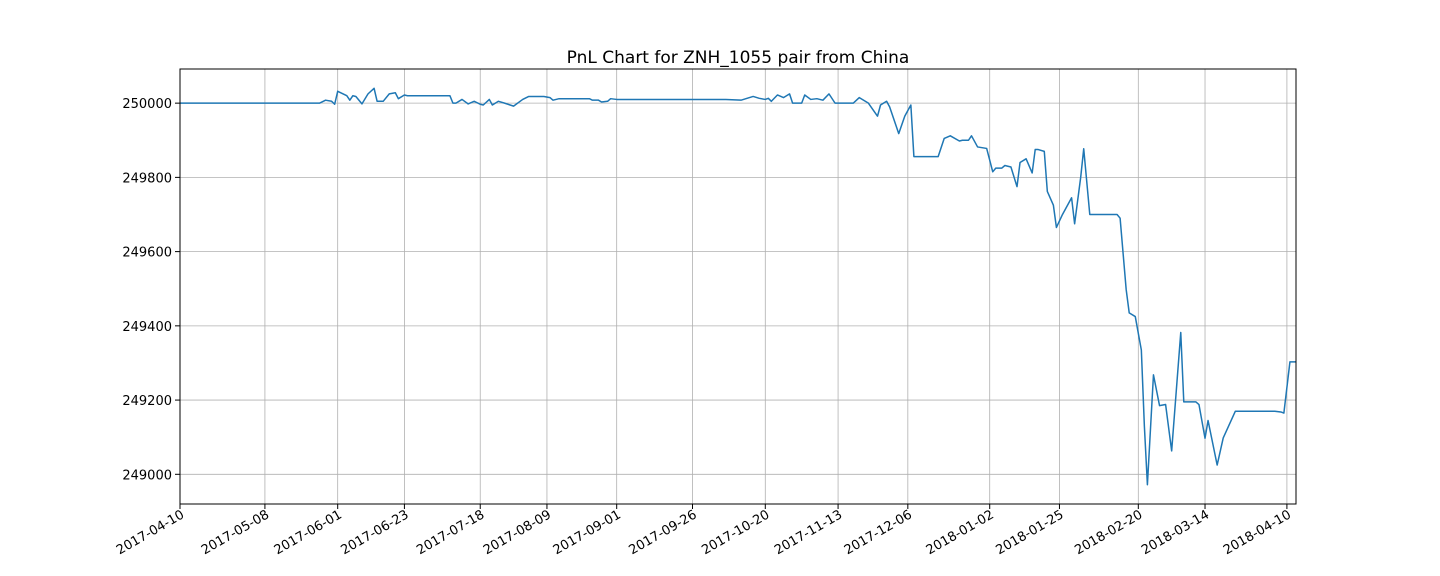 Image resolution: width=1440 pixels, height=576 pixels. Describe the element at coordinates (374, 532) in the screenshot. I see `x-tick-label: 2017-06-23` at that location.